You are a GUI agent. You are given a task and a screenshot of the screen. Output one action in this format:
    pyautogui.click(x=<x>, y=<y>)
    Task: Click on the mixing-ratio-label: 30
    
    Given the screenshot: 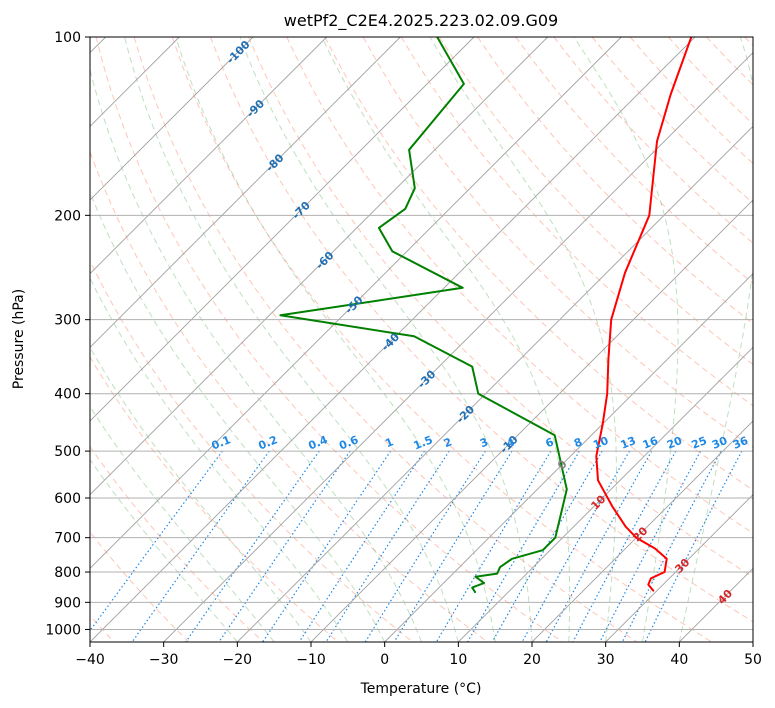 What is the action you would take?
    pyautogui.click(x=719, y=443)
    